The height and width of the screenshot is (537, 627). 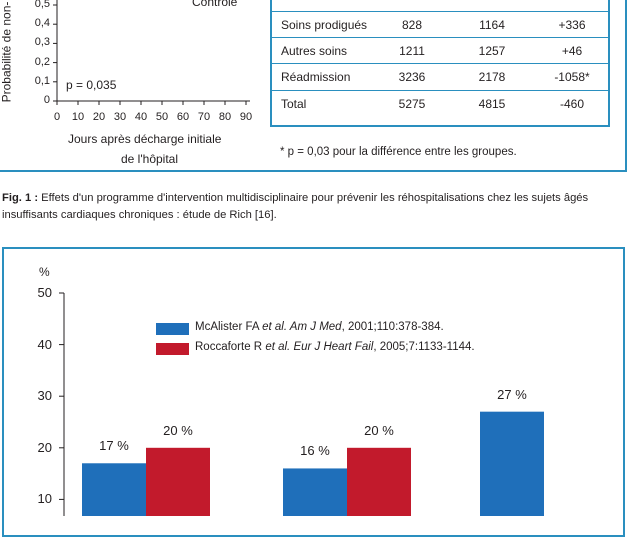 I want to click on bar-y-tick-label: 50, so click(x=44, y=292).